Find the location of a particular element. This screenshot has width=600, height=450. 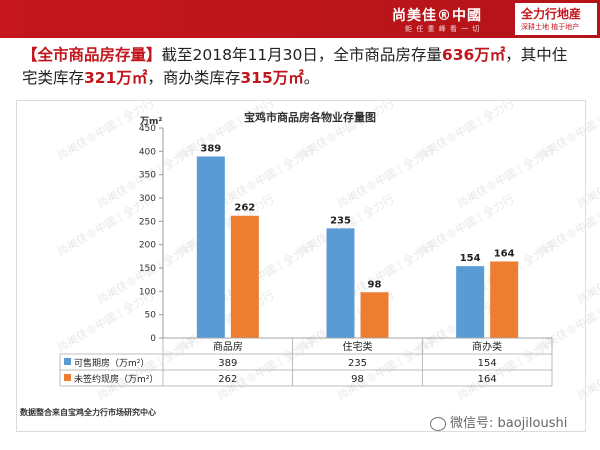

y-tick-label: 300 is located at coordinates (147, 199).